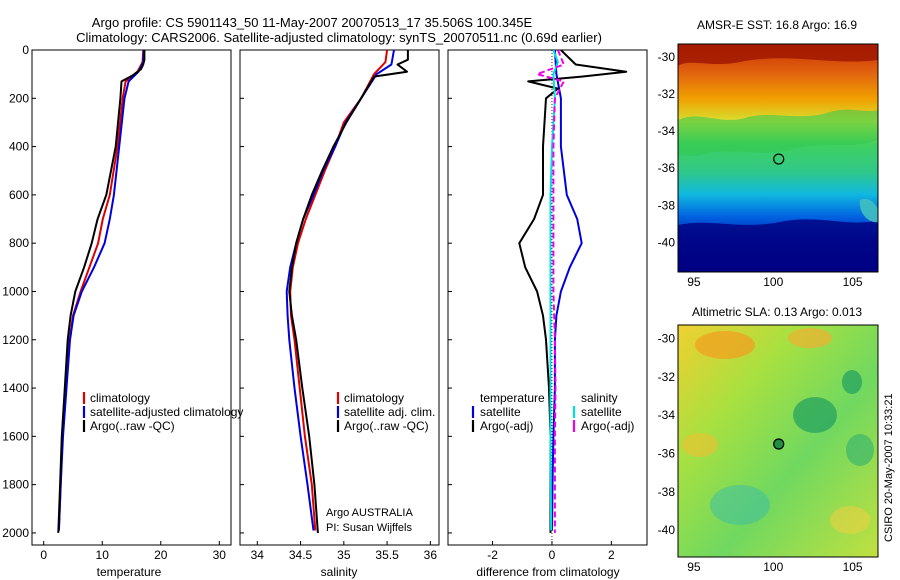 The width and height of the screenshot is (900, 580). Describe the element at coordinates (339, 572) in the screenshot. I see `salinity-axis-label: salinity` at that location.